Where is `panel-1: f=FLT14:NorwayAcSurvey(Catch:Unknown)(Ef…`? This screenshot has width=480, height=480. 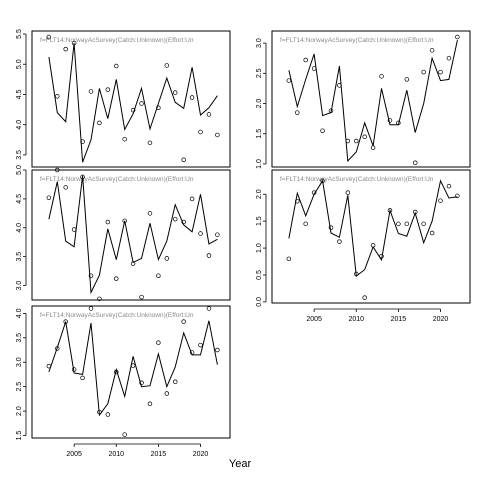
panel-1: f=FLT14:NorwayAcSurvey(Catch:Unknown)(Ef… is located at coordinates (123, 98).